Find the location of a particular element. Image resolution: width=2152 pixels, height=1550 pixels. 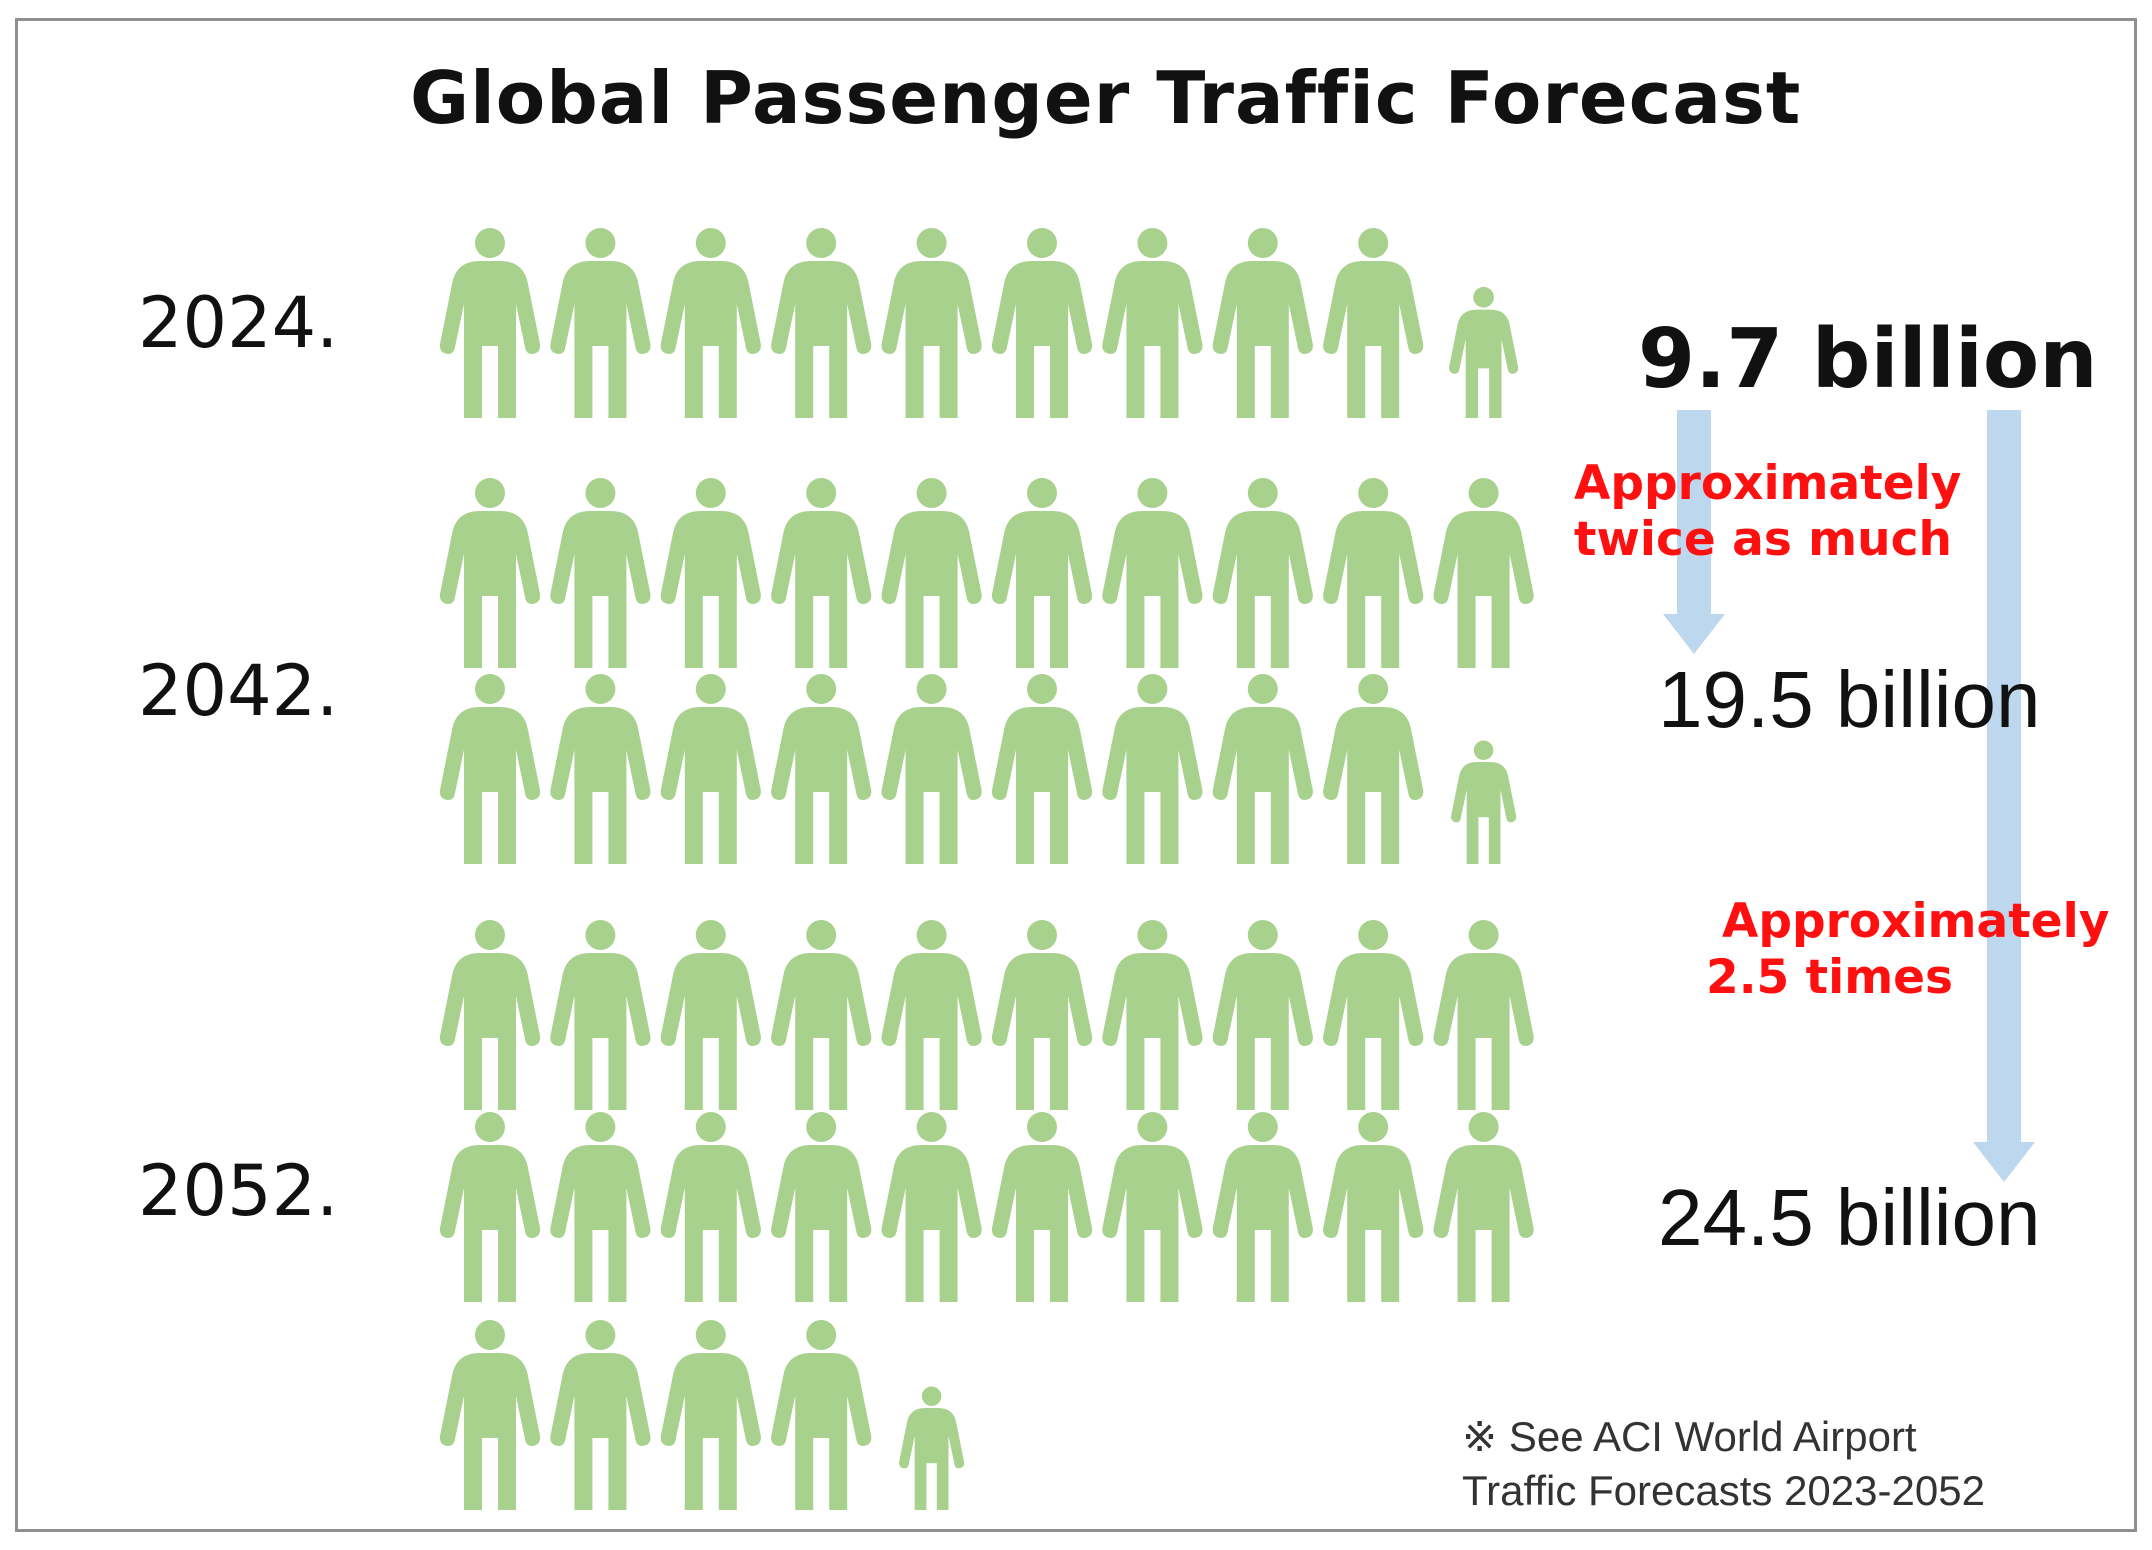

source-footnote-line2: Traffic Forecasts 2023-2052 is located at coordinates (1723, 1490).